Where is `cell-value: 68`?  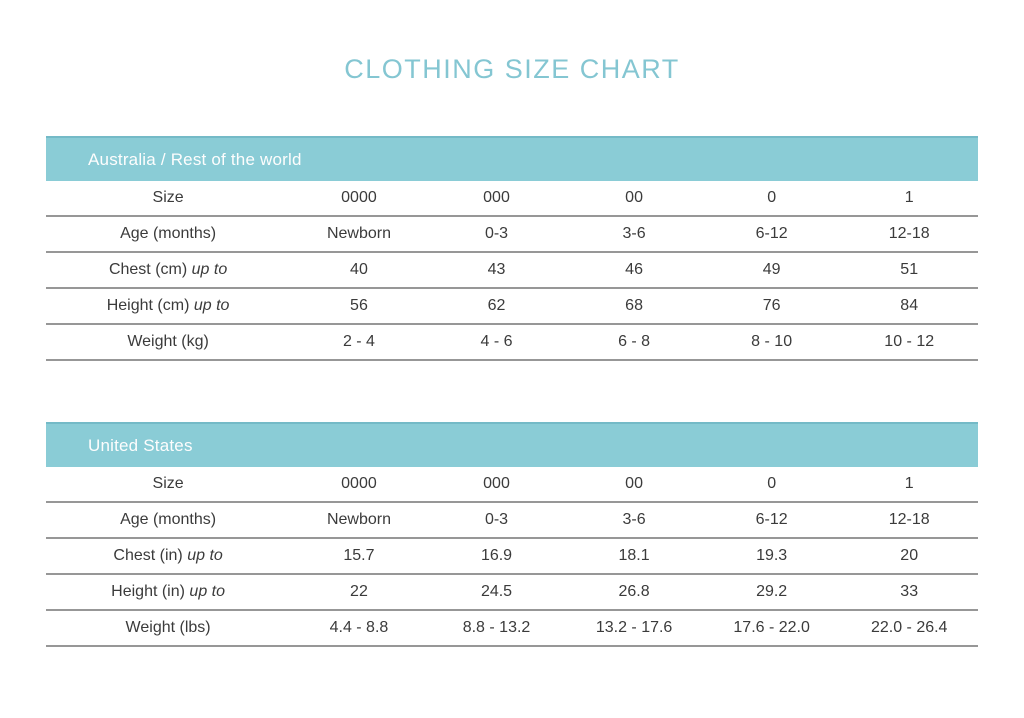
cell-value: 68 is located at coordinates (634, 305).